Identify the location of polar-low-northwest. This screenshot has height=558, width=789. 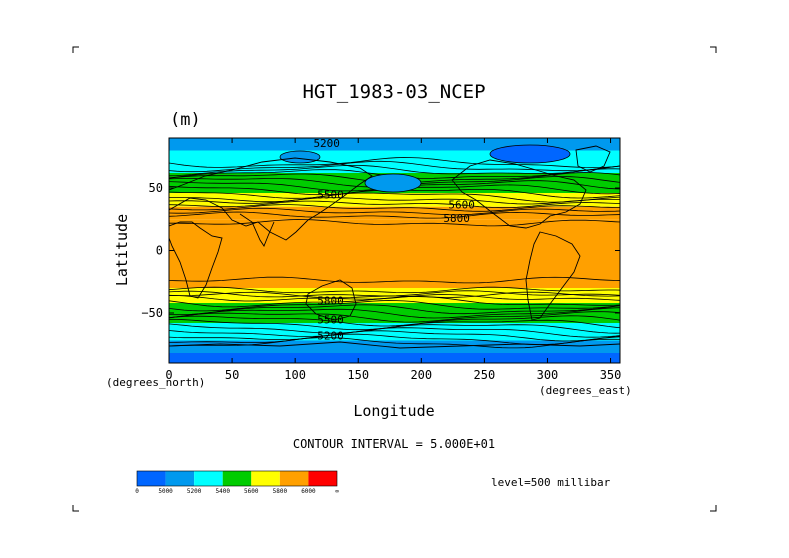
(300, 157).